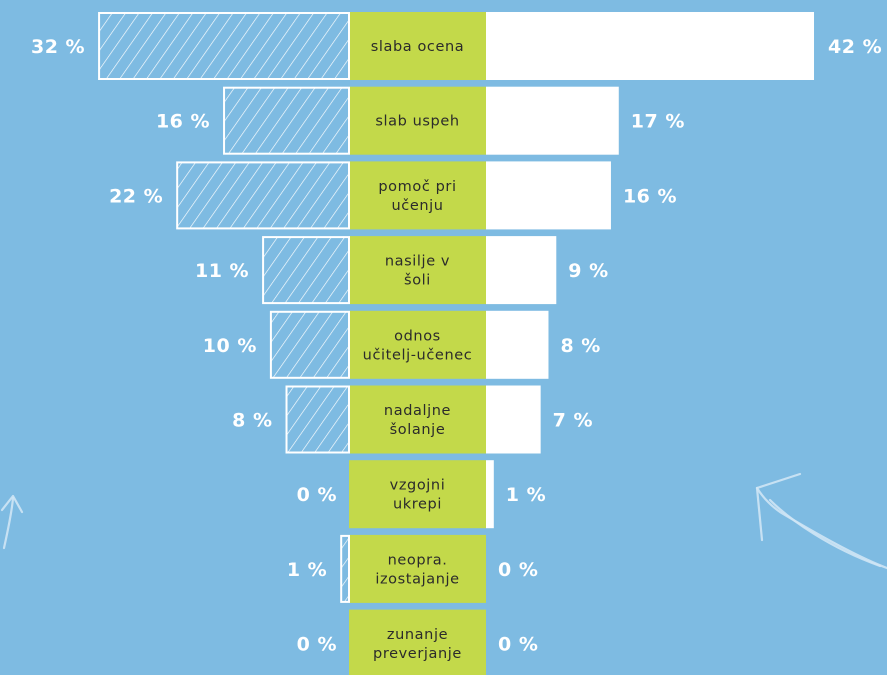 Image resolution: width=887 pixels, height=675 pixels. What do you see at coordinates (417, 206) in the screenshot?
I see `category-label: učenju` at bounding box center [417, 206].